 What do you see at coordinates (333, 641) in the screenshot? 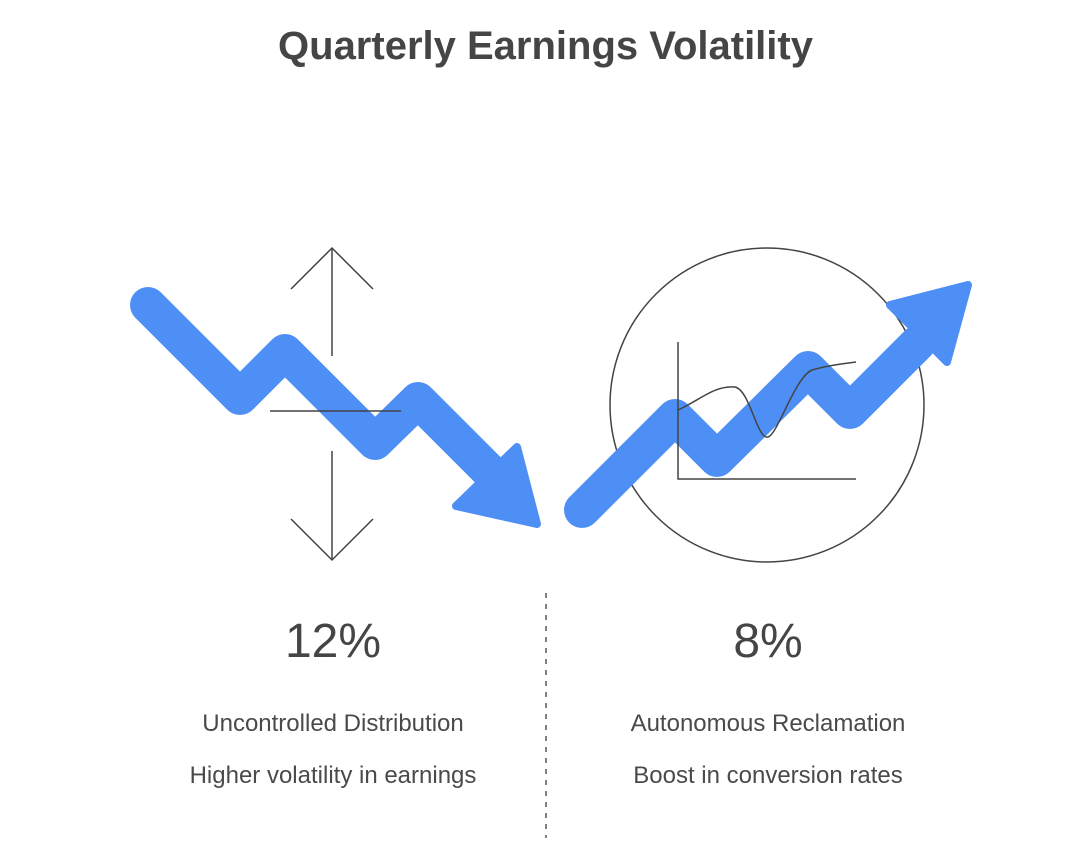
I see `left-stat: 12%` at bounding box center [333, 641].